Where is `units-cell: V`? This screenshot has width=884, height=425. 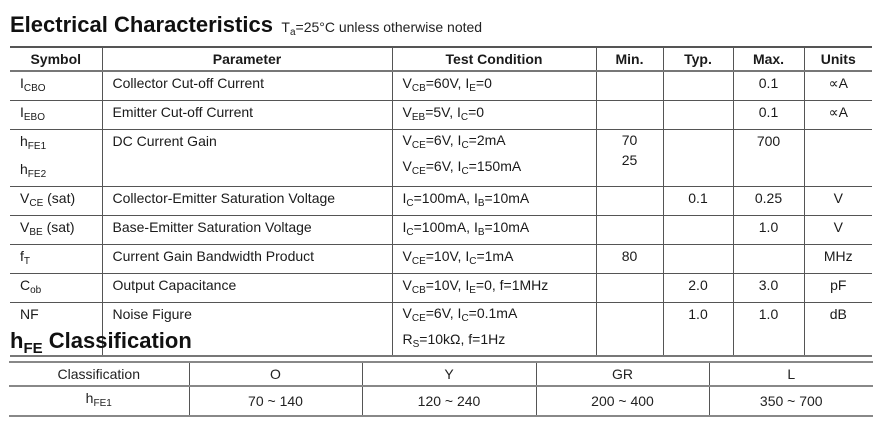
units-cell: V is located at coordinates (837, 230).